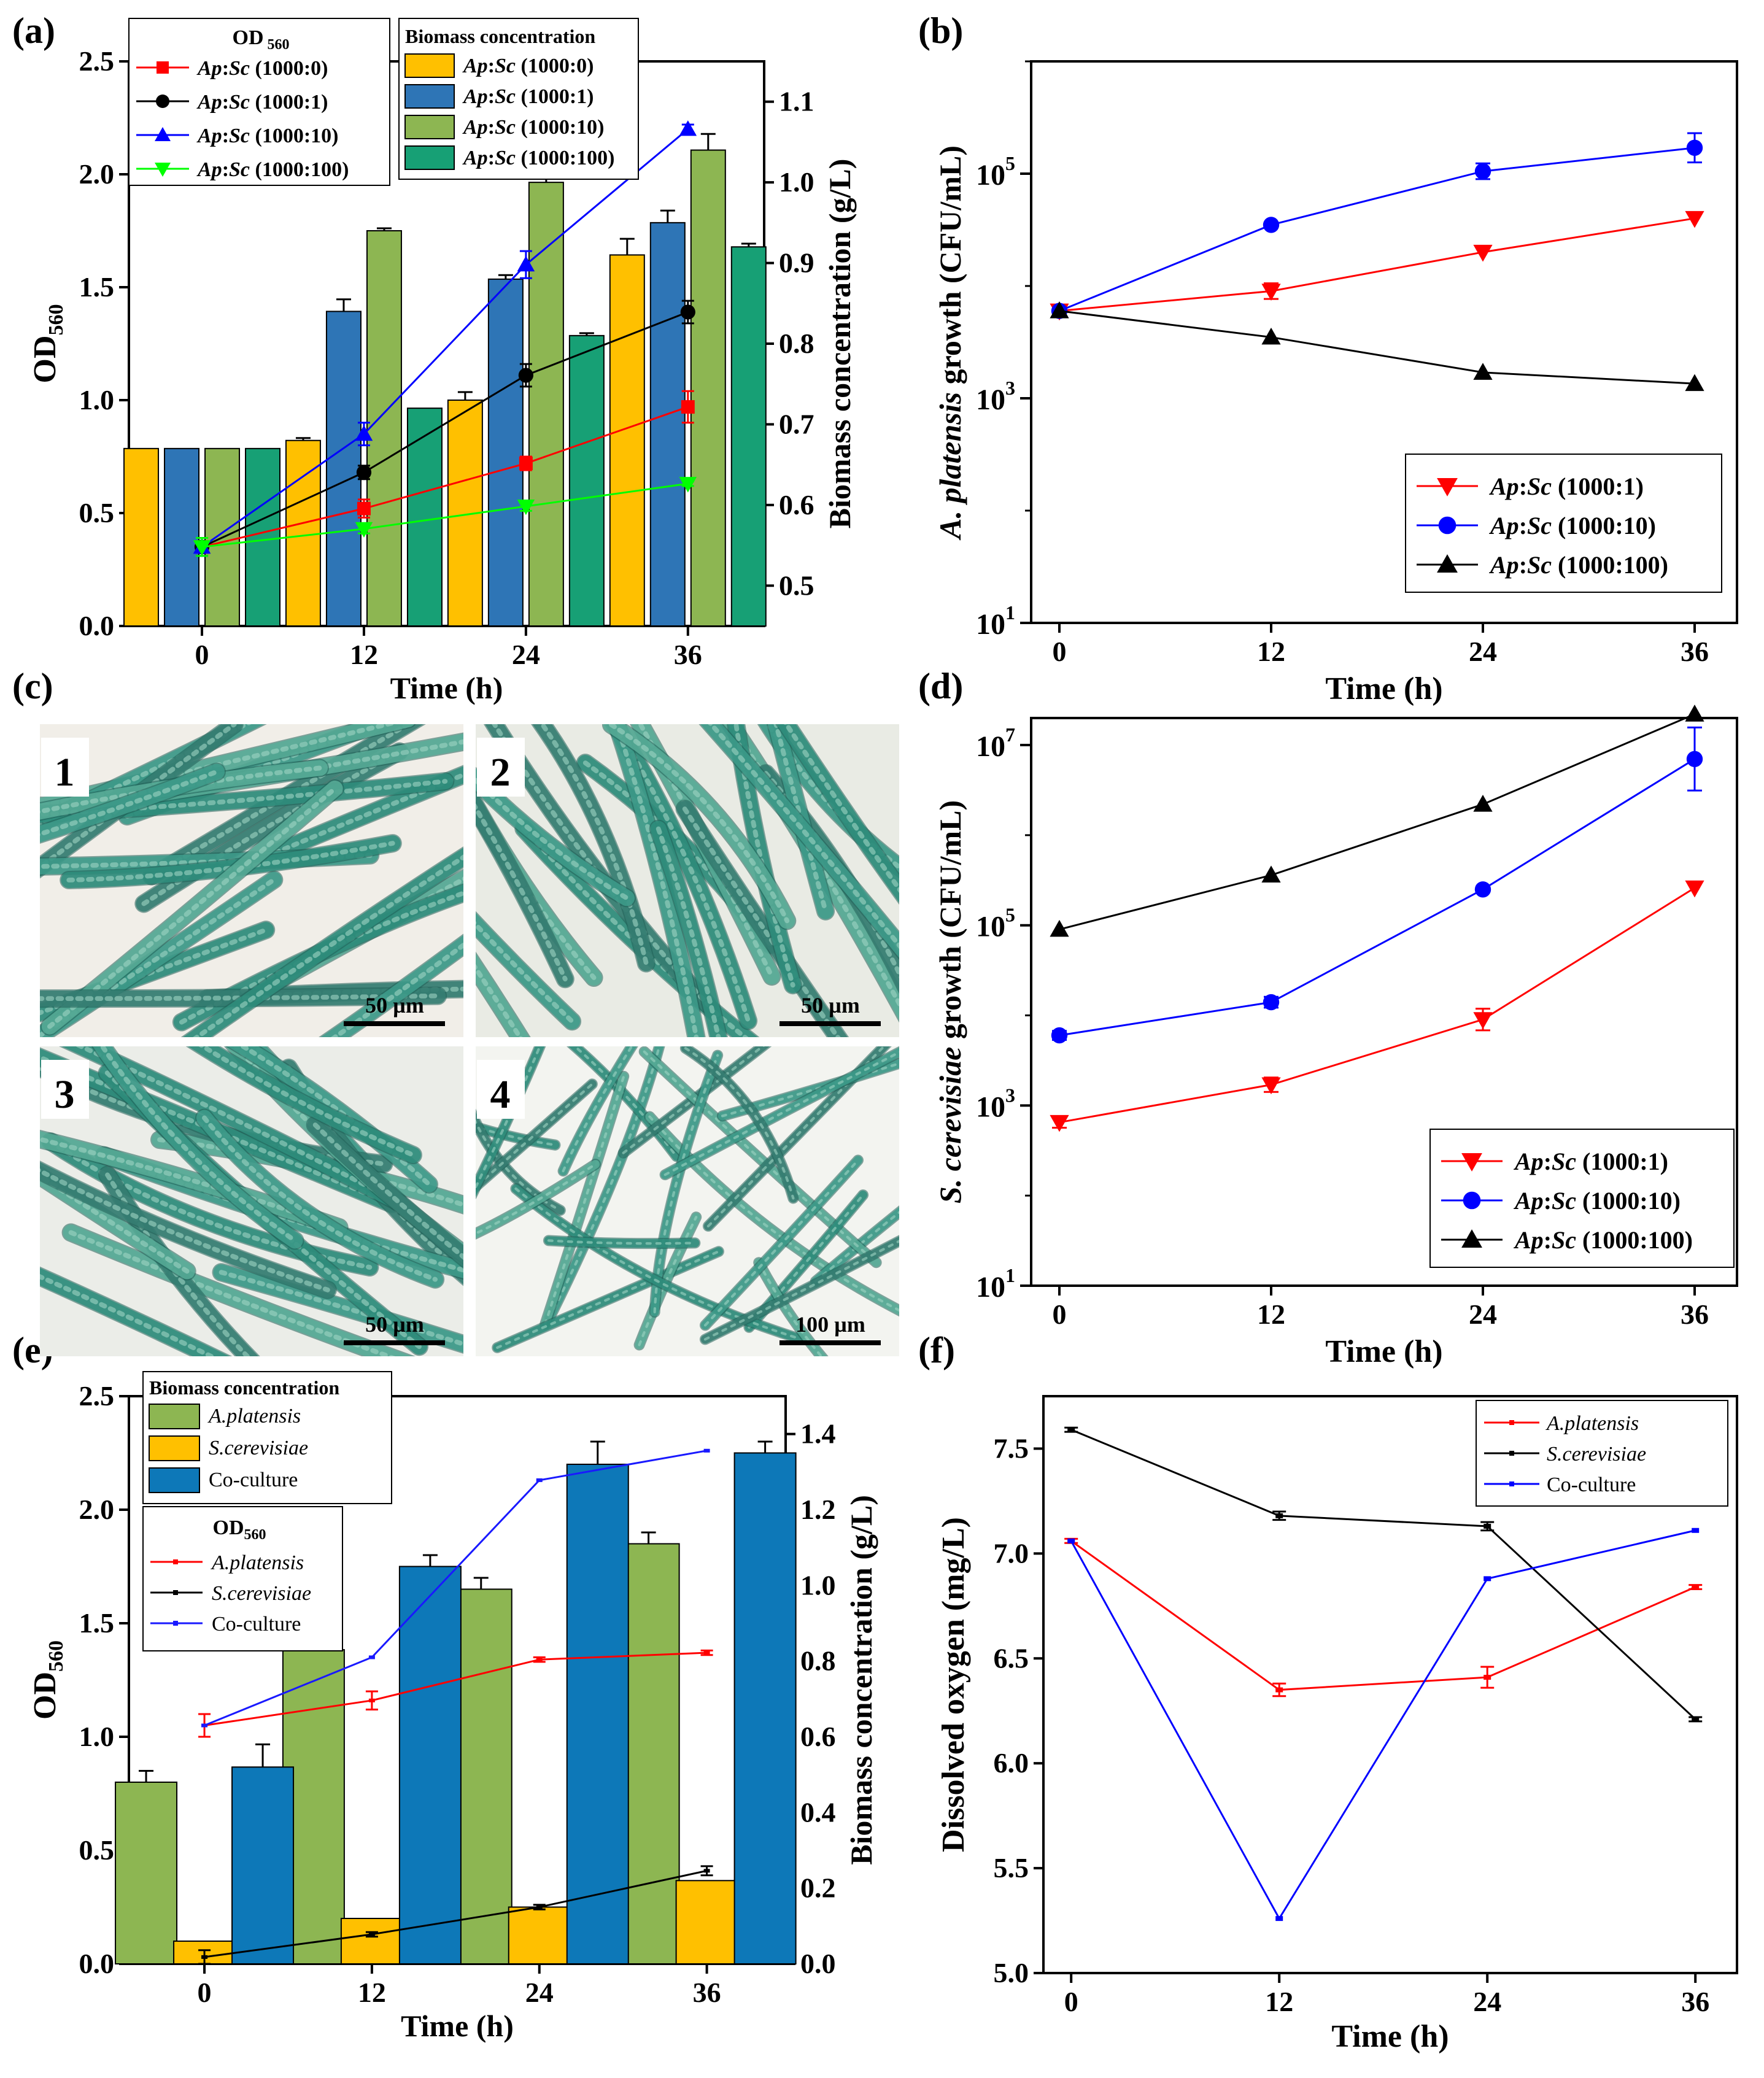 The width and height of the screenshot is (1764, 2078). I want to click on y-axis-title-italic: A. platensis, so click(950, 466).